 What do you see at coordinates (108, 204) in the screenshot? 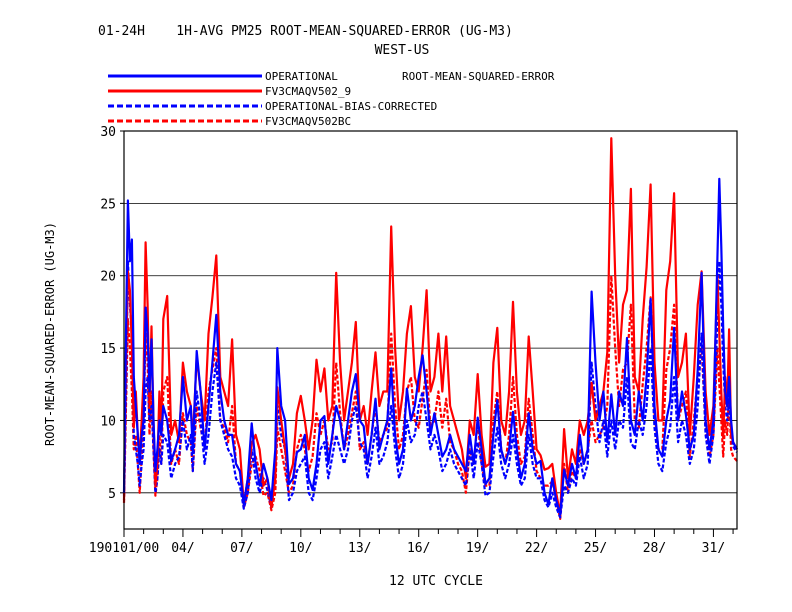
I see `y-tick-label: 25` at bounding box center [108, 204].